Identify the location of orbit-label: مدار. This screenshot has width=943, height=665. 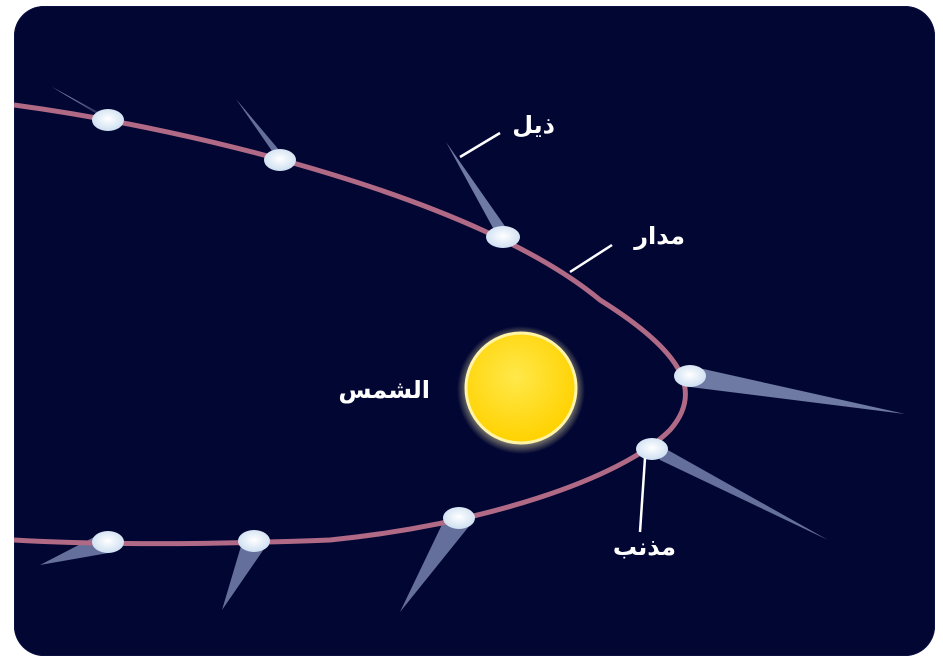
(659, 236).